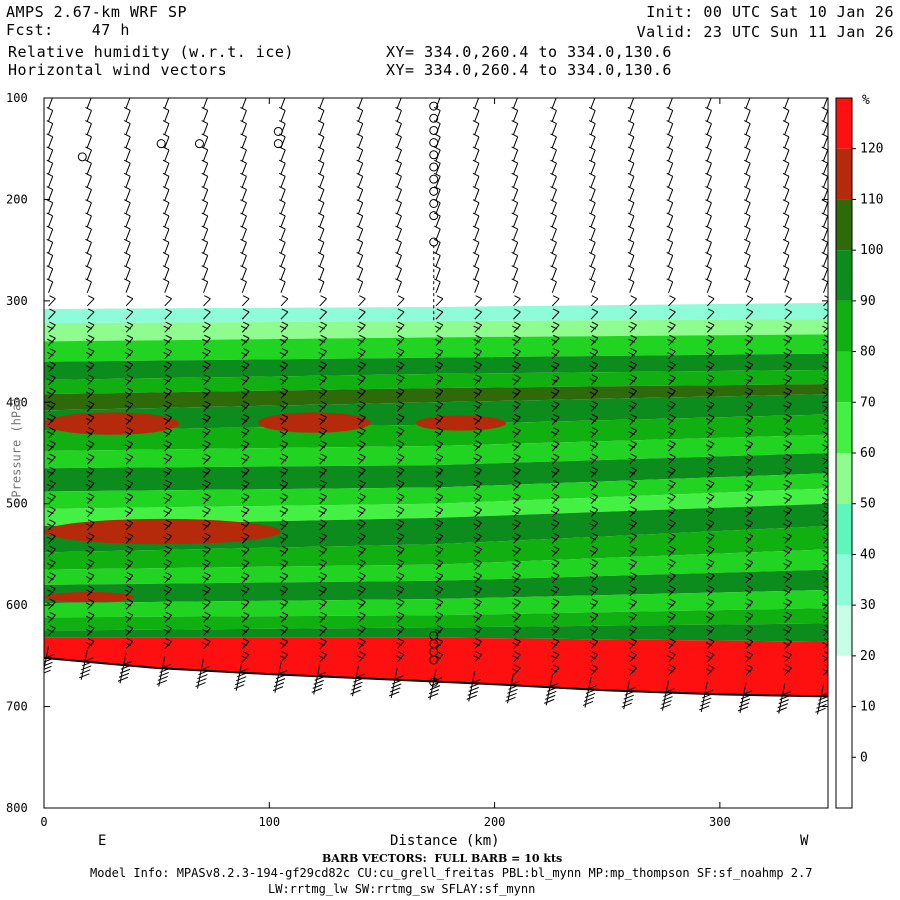 The height and width of the screenshot is (900, 900). I want to click on colorbar-tick-label: 110, so click(871, 199).